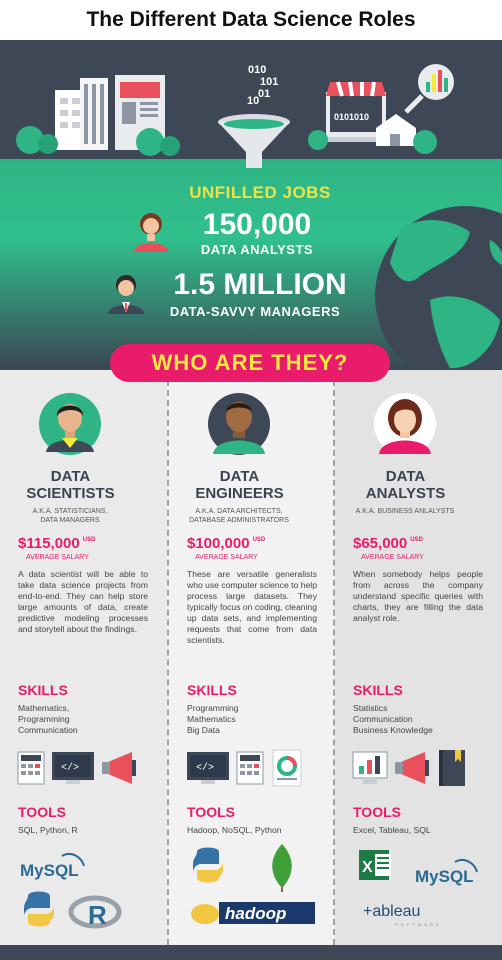 The width and height of the screenshot is (502, 960). I want to click on book-icon, so click(452, 768).